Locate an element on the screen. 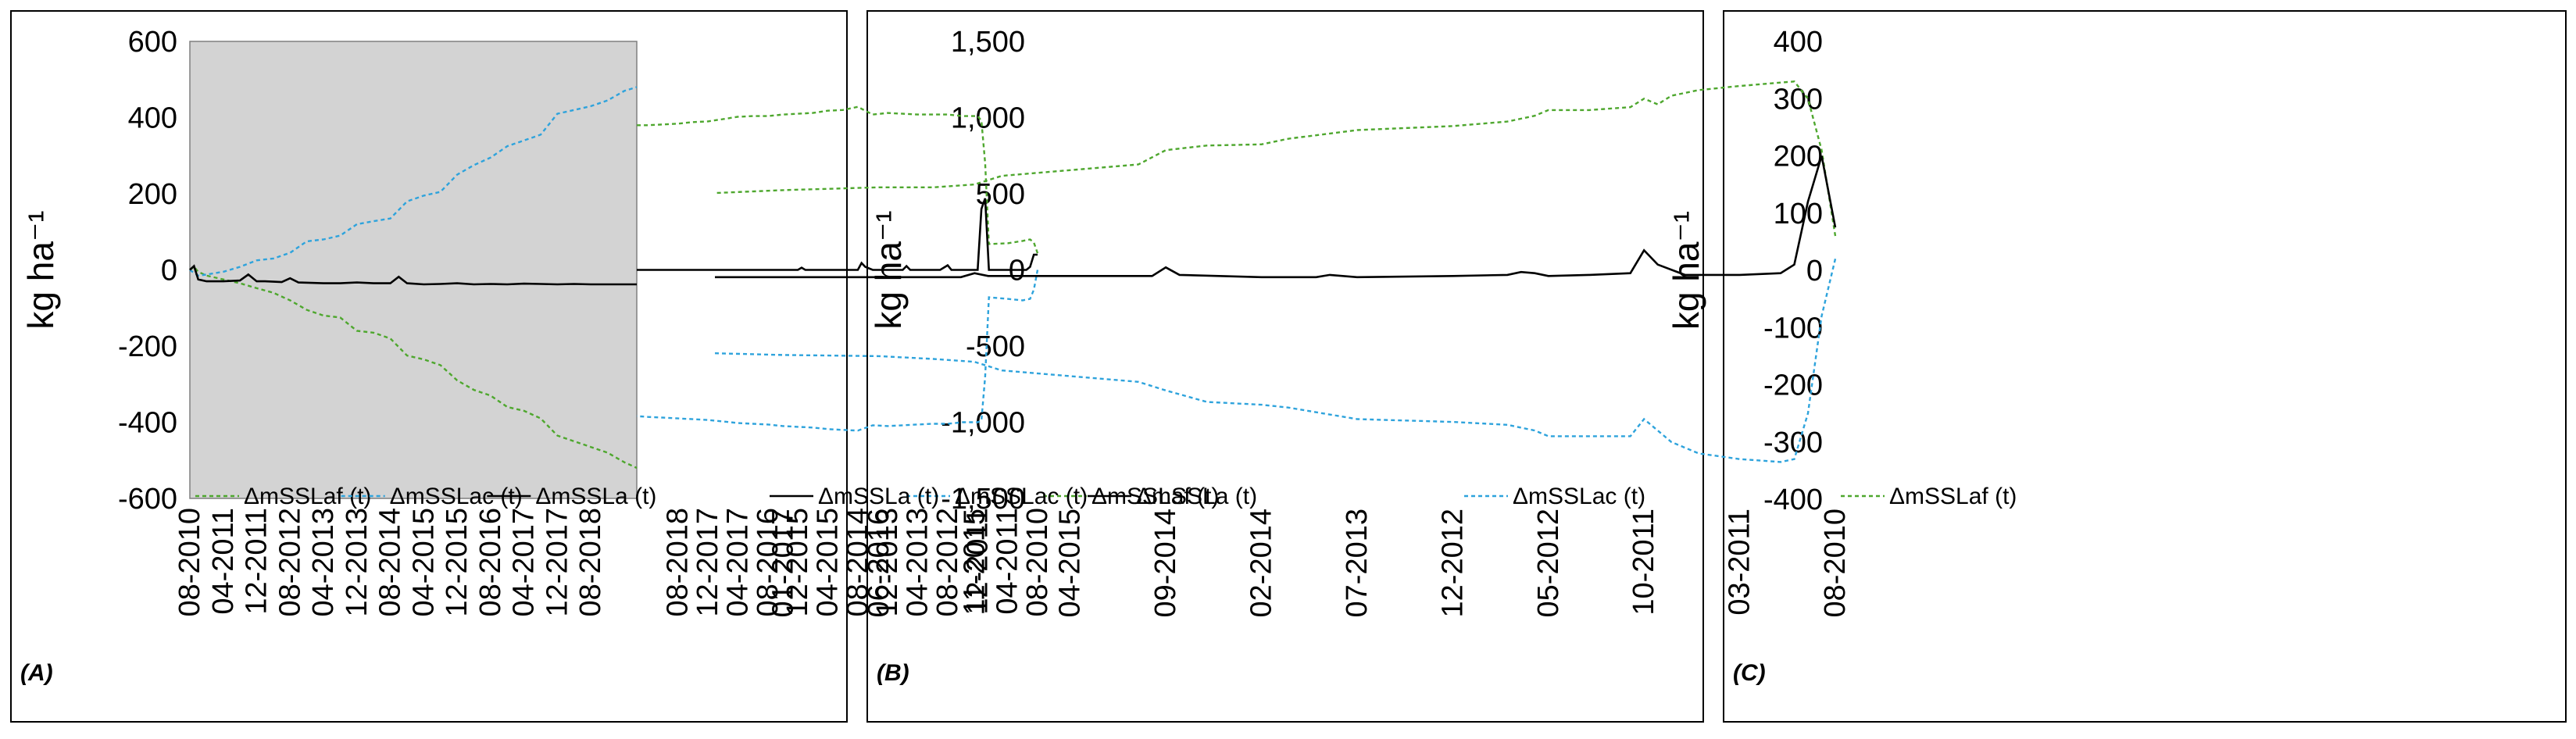  y-tick-label: 300 is located at coordinates (1799, 99).